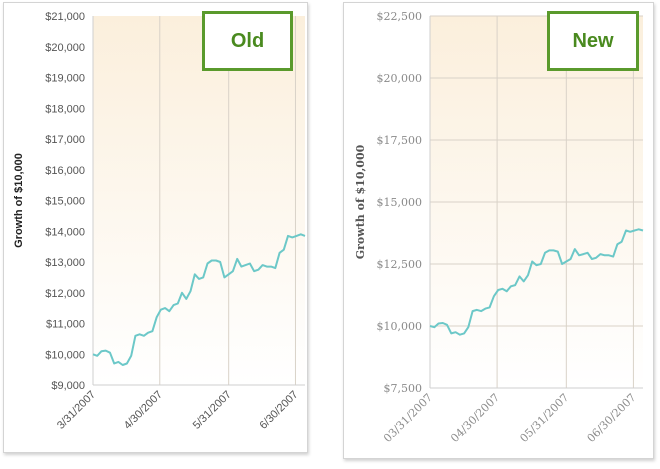 The width and height of the screenshot is (660, 469). What do you see at coordinates (408, 418) in the screenshot?
I see `x-tick-label: 03/31/2007` at bounding box center [408, 418].